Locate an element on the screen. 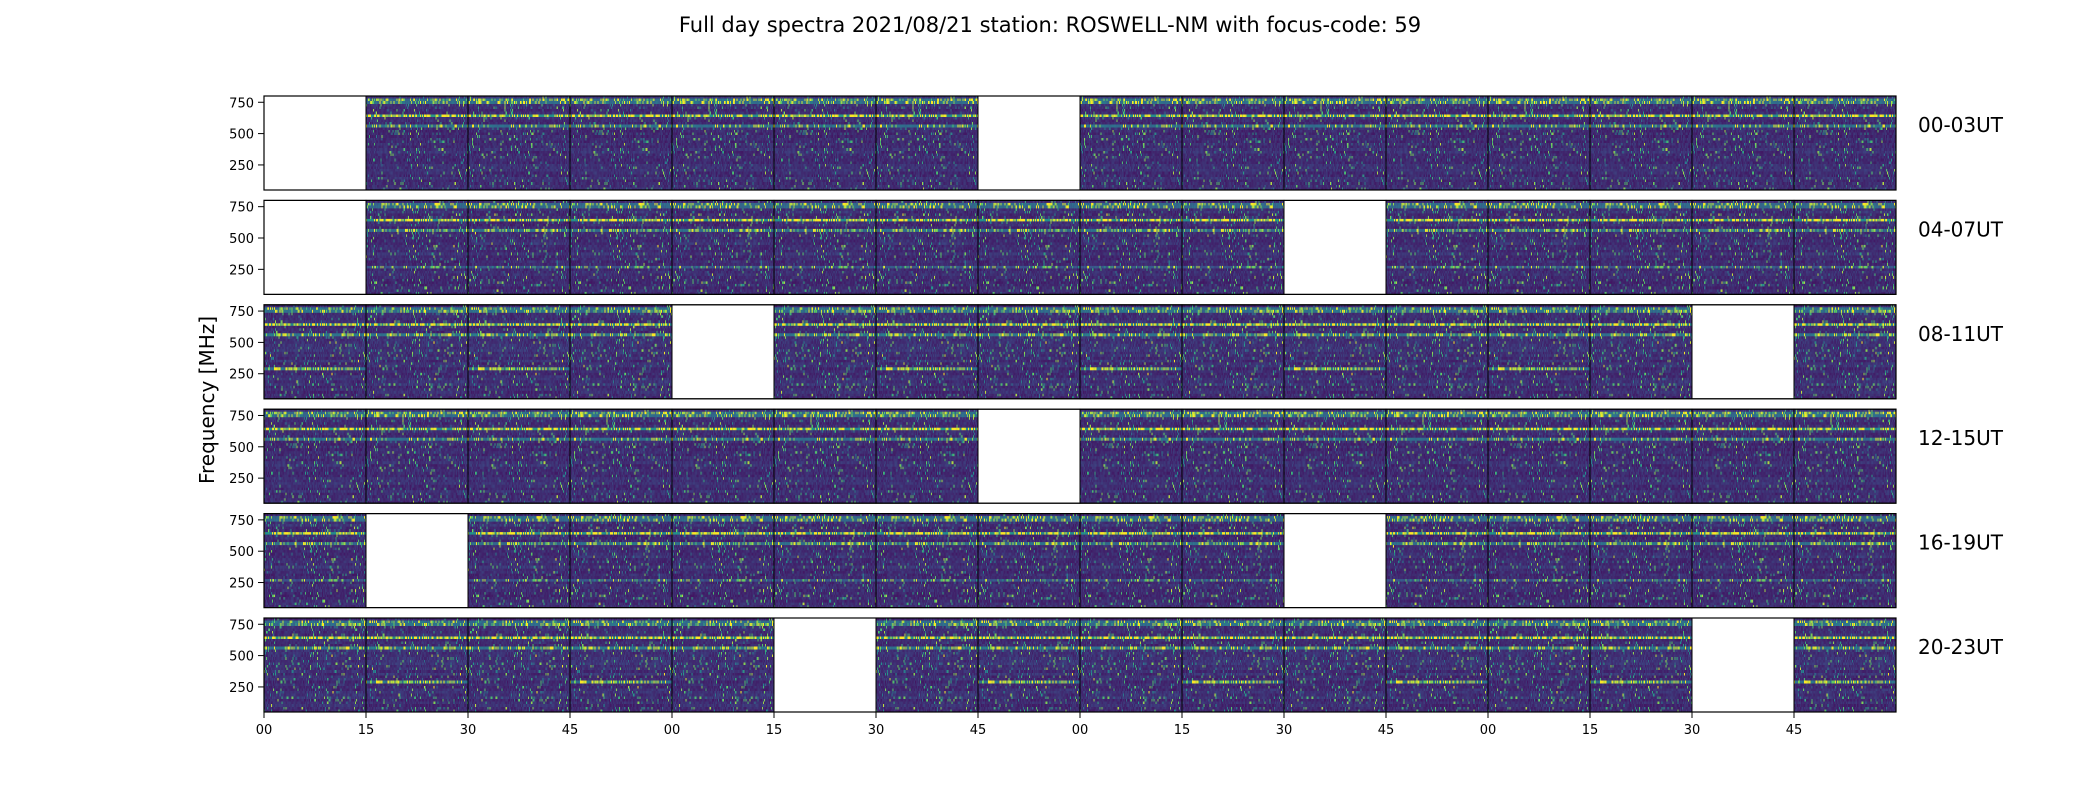  row-label: 04-07UT is located at coordinates (1961, 229).